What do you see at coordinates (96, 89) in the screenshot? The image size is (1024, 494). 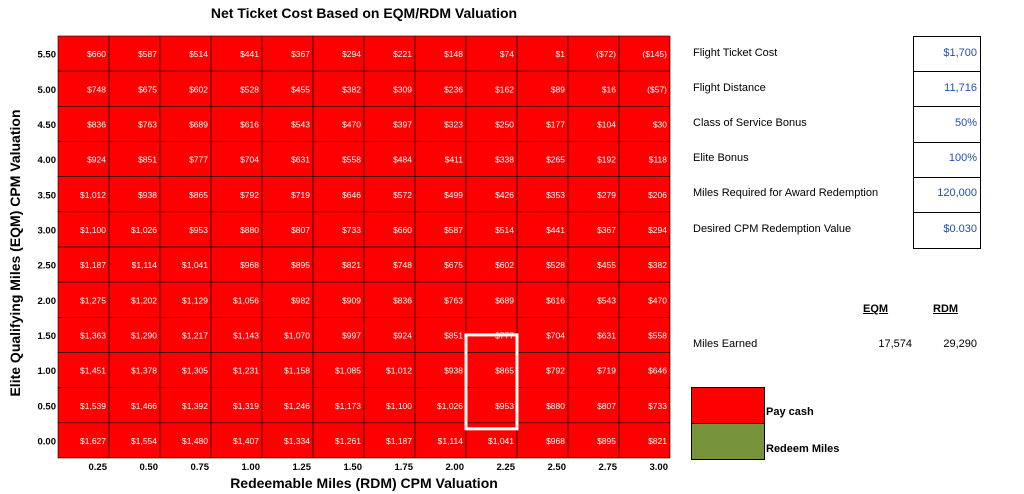 I see `cell-value: $748` at bounding box center [96, 89].